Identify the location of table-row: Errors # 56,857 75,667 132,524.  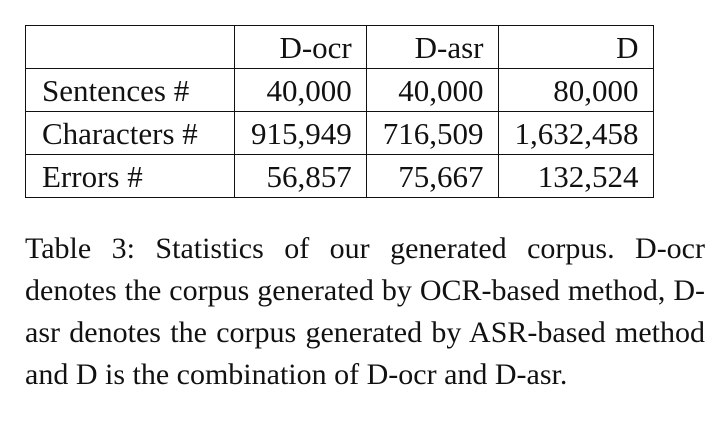
(339, 176).